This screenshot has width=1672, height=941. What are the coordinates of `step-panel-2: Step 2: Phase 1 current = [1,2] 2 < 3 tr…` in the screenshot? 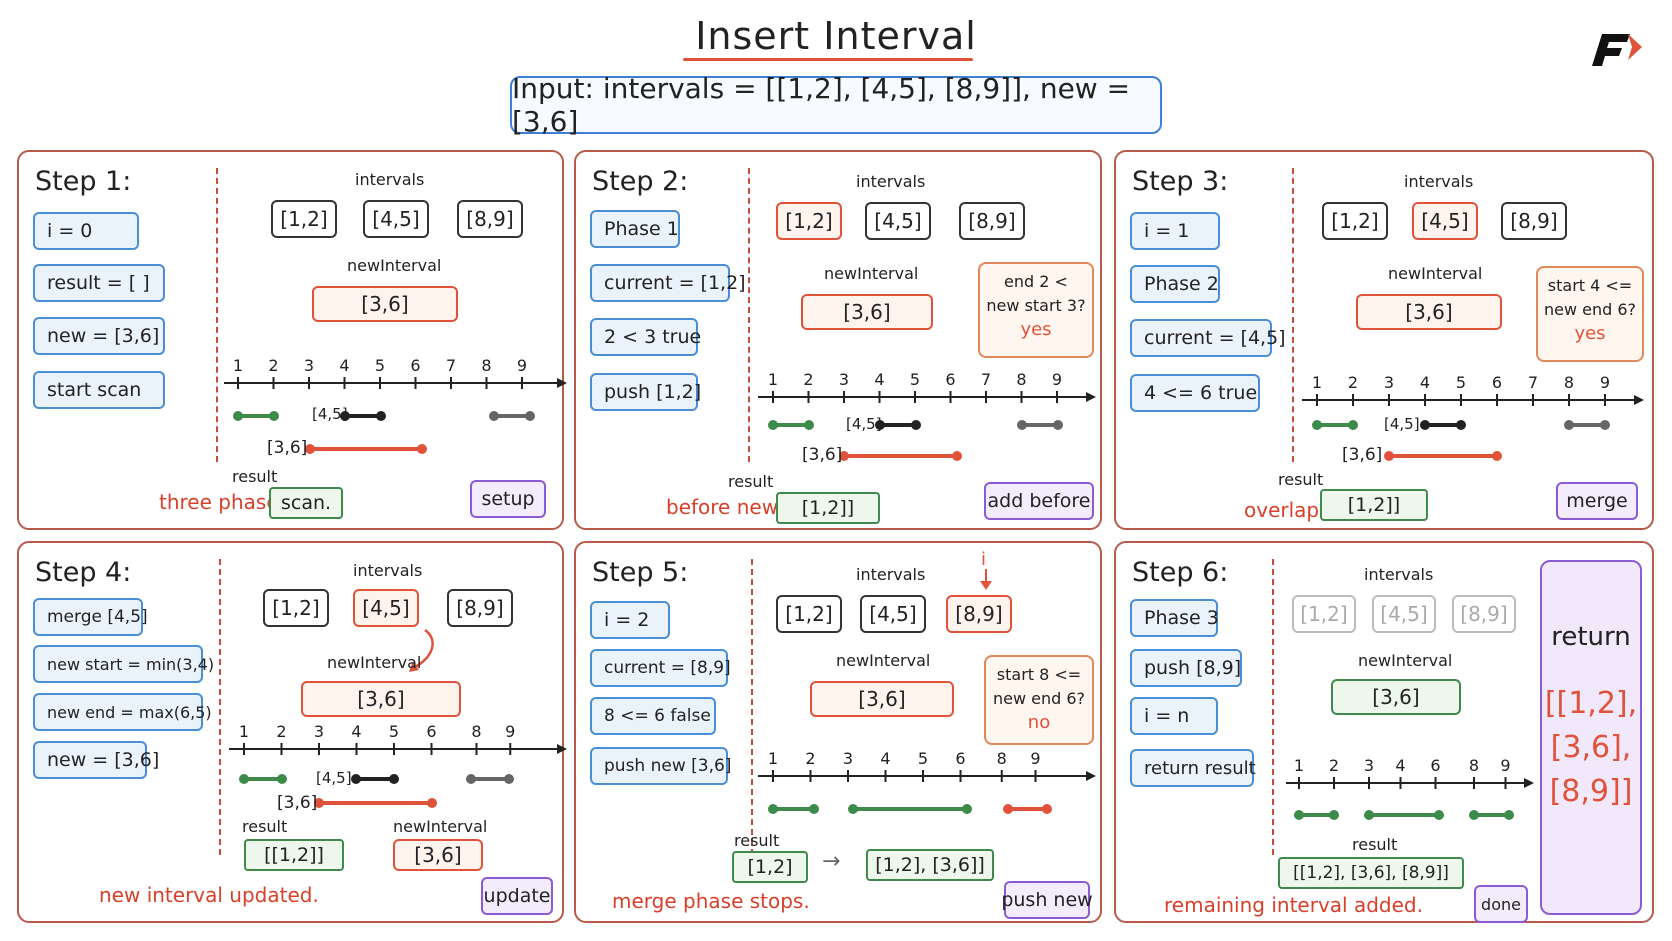 It's located at (838, 340).